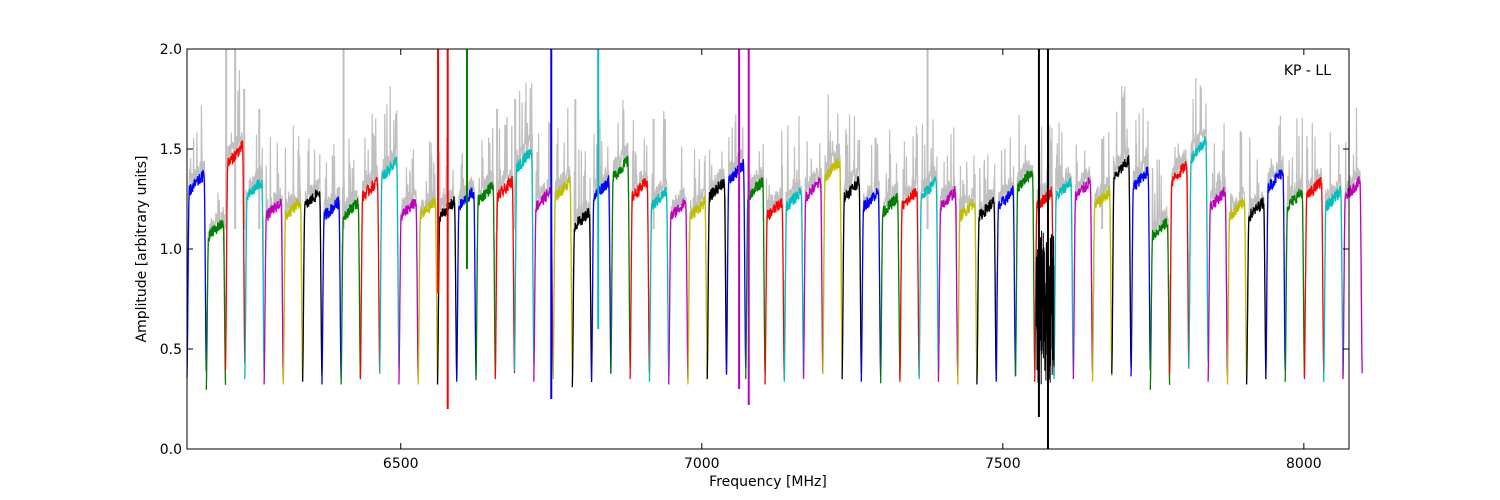  I want to click on y-tick-label: 1.0, so click(171, 250).